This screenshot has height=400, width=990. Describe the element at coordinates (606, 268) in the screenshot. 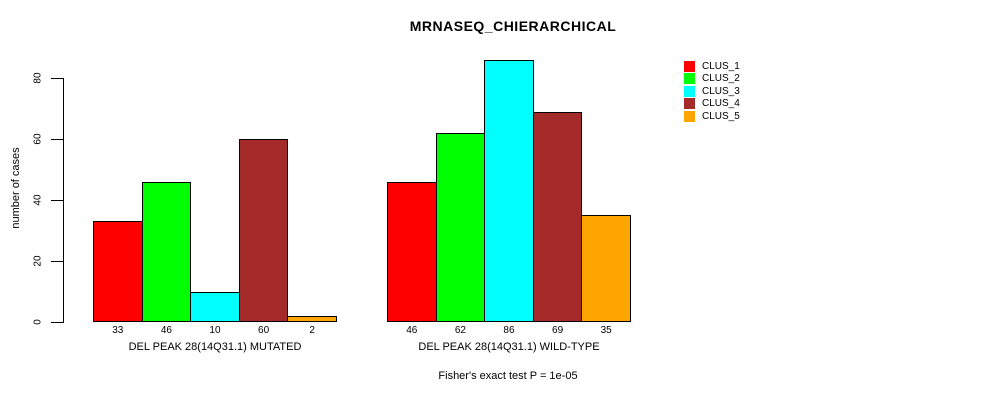

I see `bar-clus_5-group2` at that location.